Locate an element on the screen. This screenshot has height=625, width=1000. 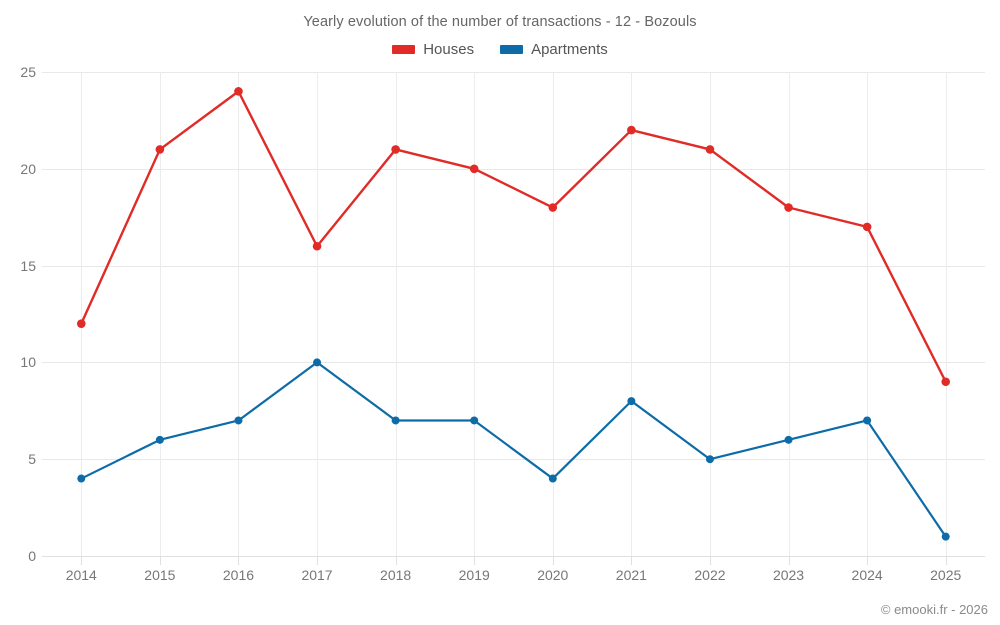
x-tick-label: 2021 is located at coordinates (631, 575).